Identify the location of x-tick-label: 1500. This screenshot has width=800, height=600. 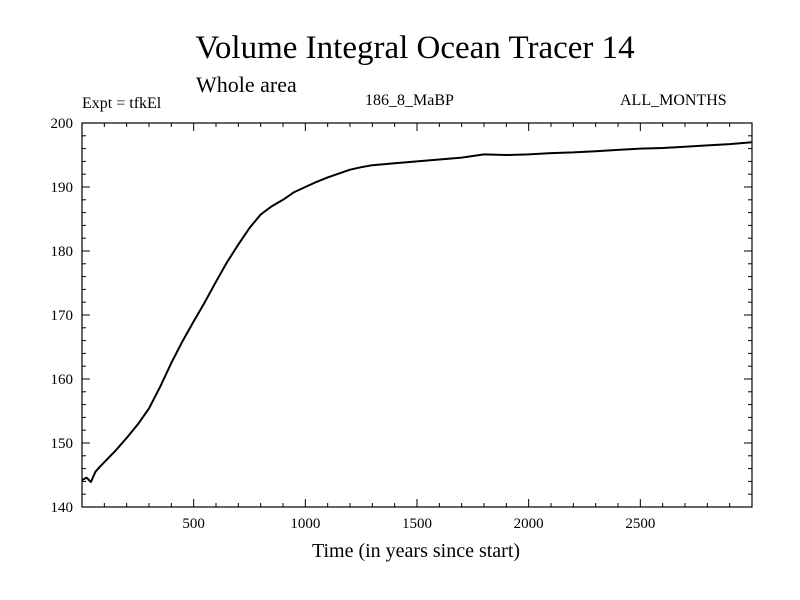
(417, 524).